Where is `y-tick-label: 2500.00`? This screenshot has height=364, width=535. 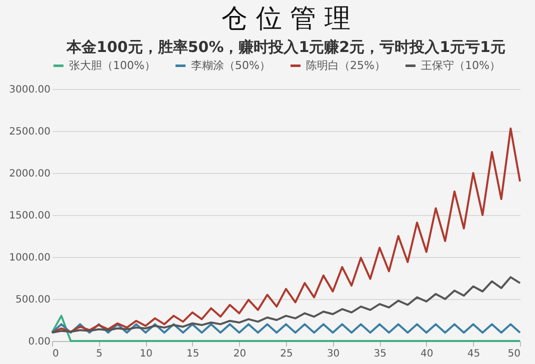
y-tick-label: 2500.00 is located at coordinates (29, 132).